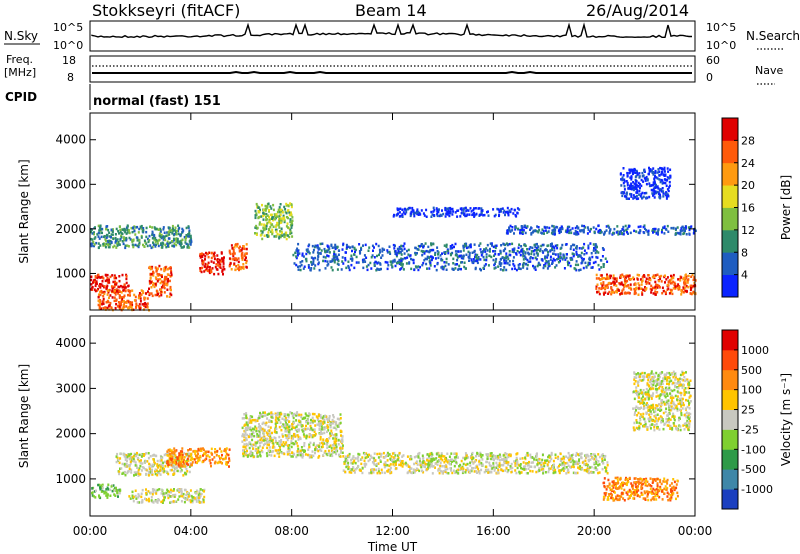  I want to click on freq-tick-bottom-right: 0, so click(709, 77).